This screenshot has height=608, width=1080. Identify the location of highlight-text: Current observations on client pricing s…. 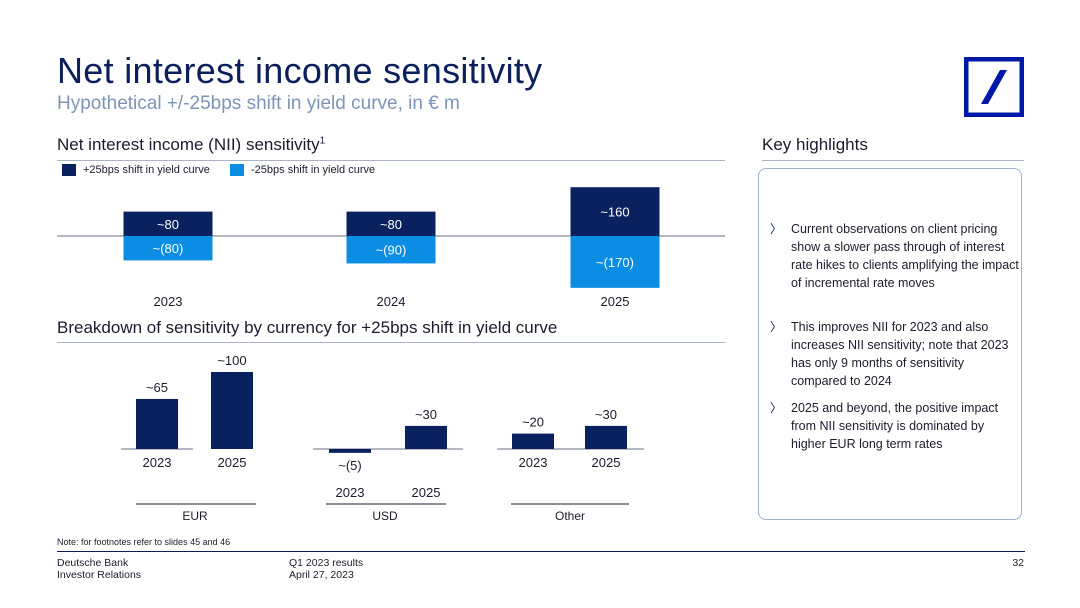
(905, 256).